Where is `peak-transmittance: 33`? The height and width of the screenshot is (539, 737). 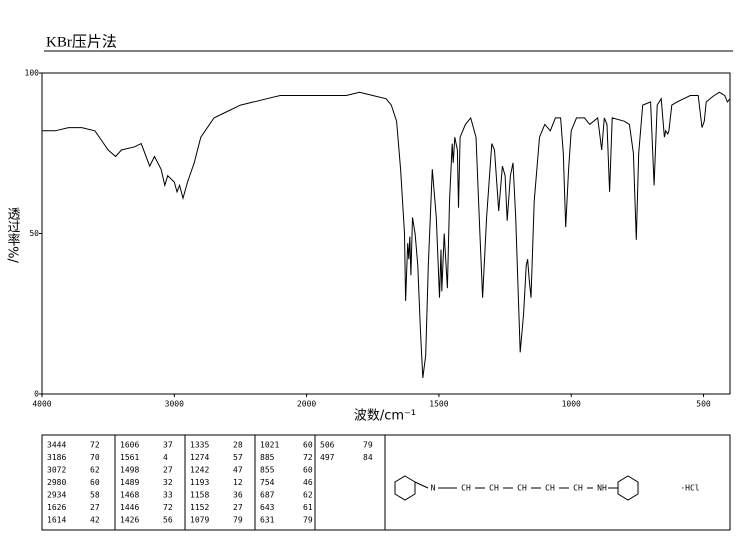 peak-transmittance: 33 is located at coordinates (168, 495).